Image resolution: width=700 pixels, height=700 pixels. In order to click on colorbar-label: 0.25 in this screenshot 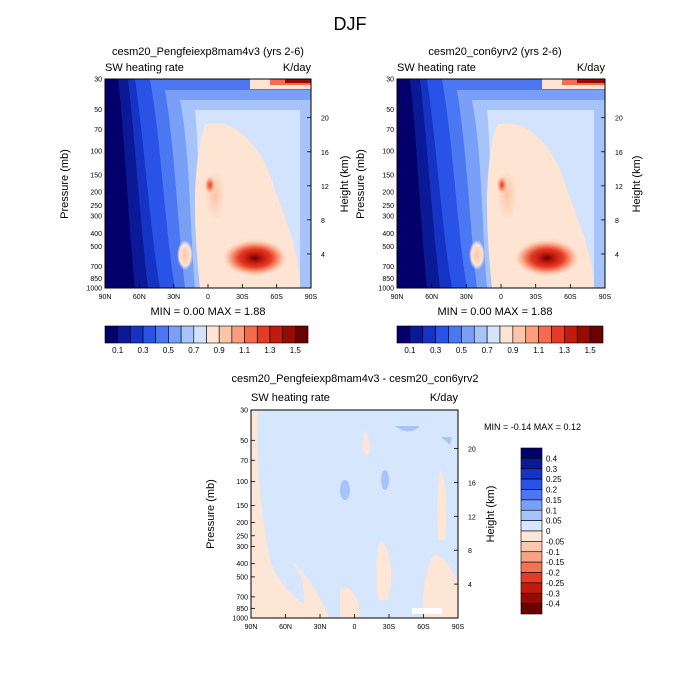, I will do `click(554, 479)`.